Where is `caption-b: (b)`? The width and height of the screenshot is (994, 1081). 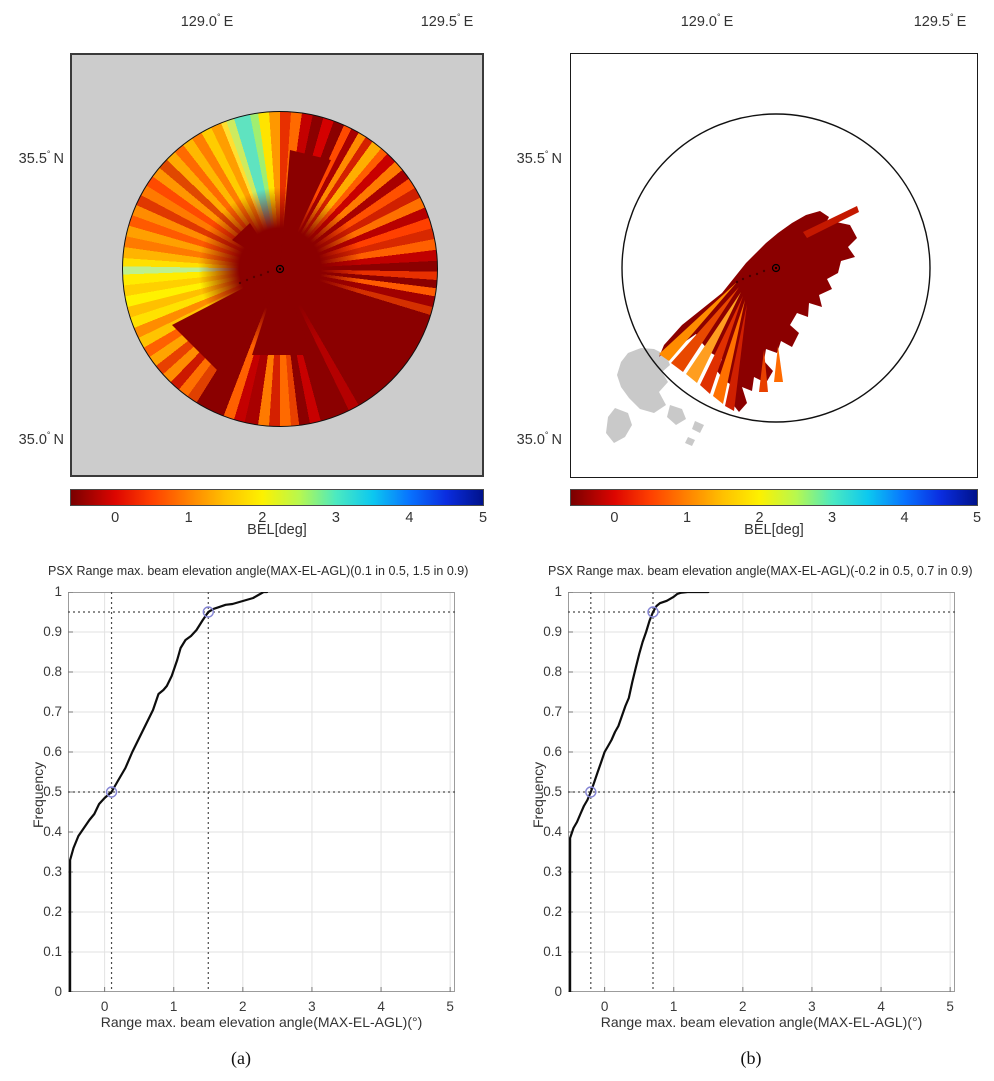
caption-b: (b) is located at coordinates (751, 1058).